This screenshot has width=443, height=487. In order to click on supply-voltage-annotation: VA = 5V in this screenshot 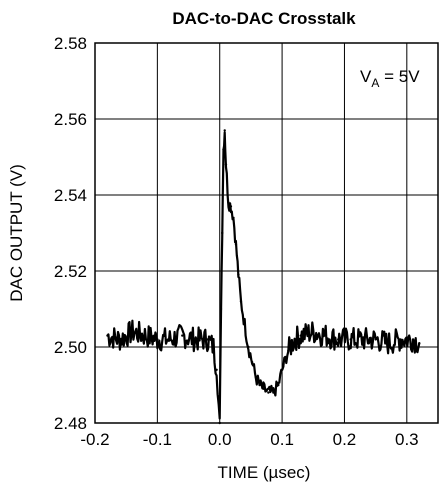, I will do `click(390, 78)`.